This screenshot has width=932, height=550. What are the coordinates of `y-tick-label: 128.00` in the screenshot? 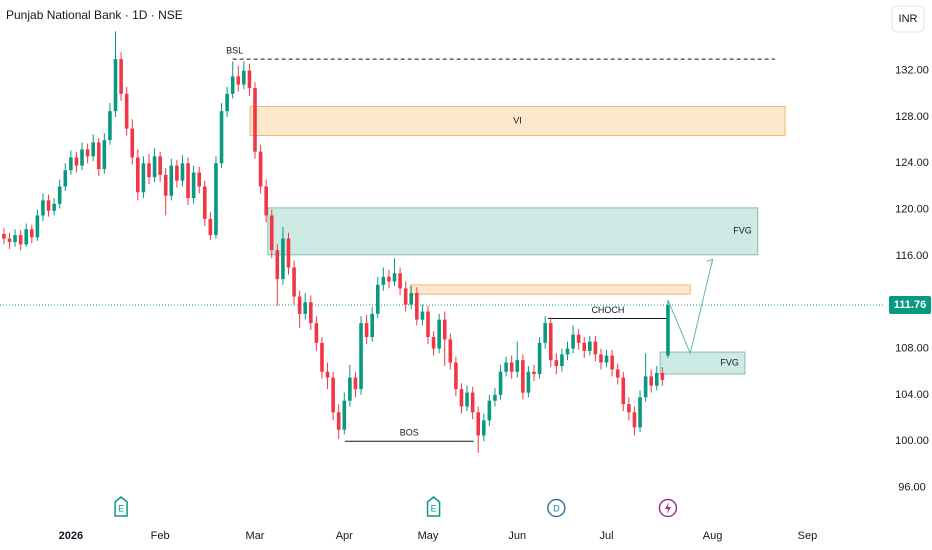 It's located at (912, 117).